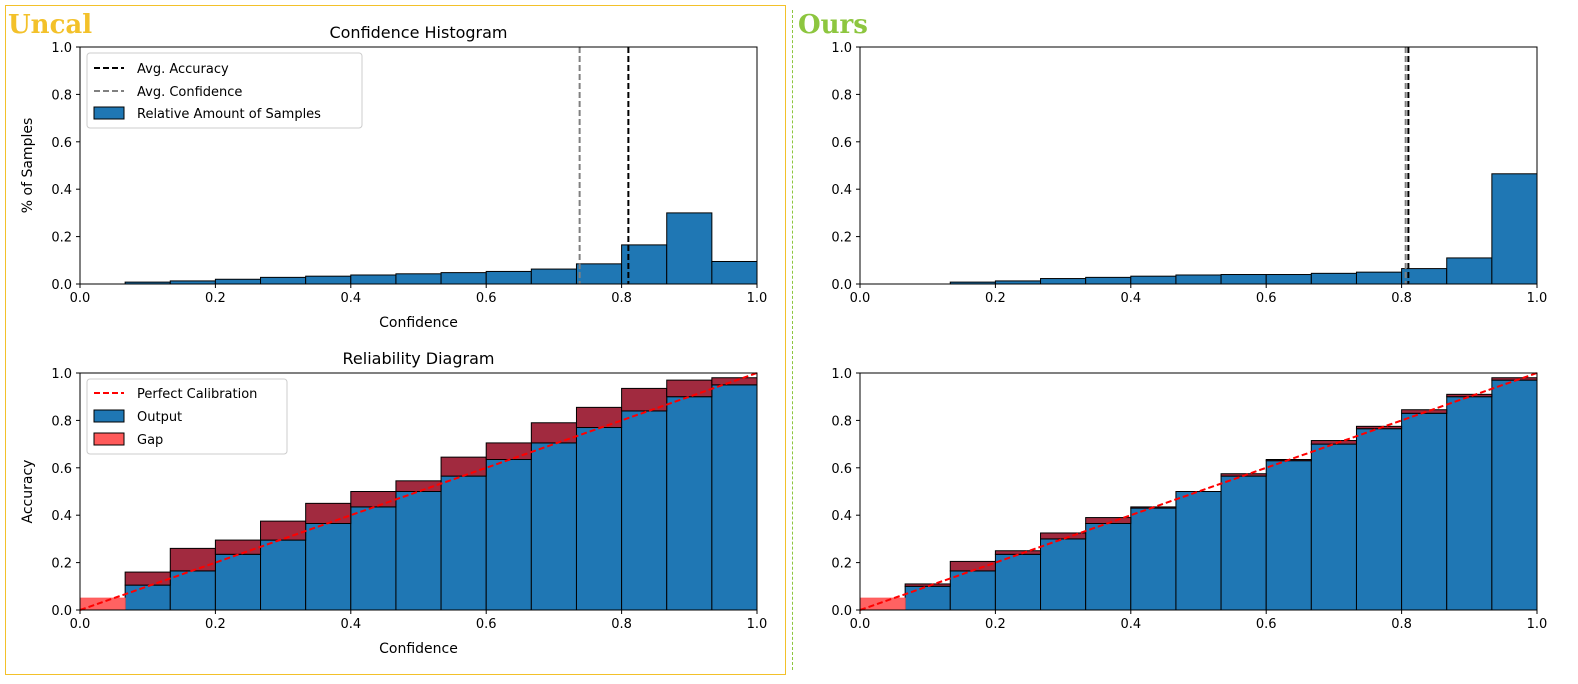 The height and width of the screenshot is (684, 1578). I want to click on legend-swatch-samples, so click(109, 113).